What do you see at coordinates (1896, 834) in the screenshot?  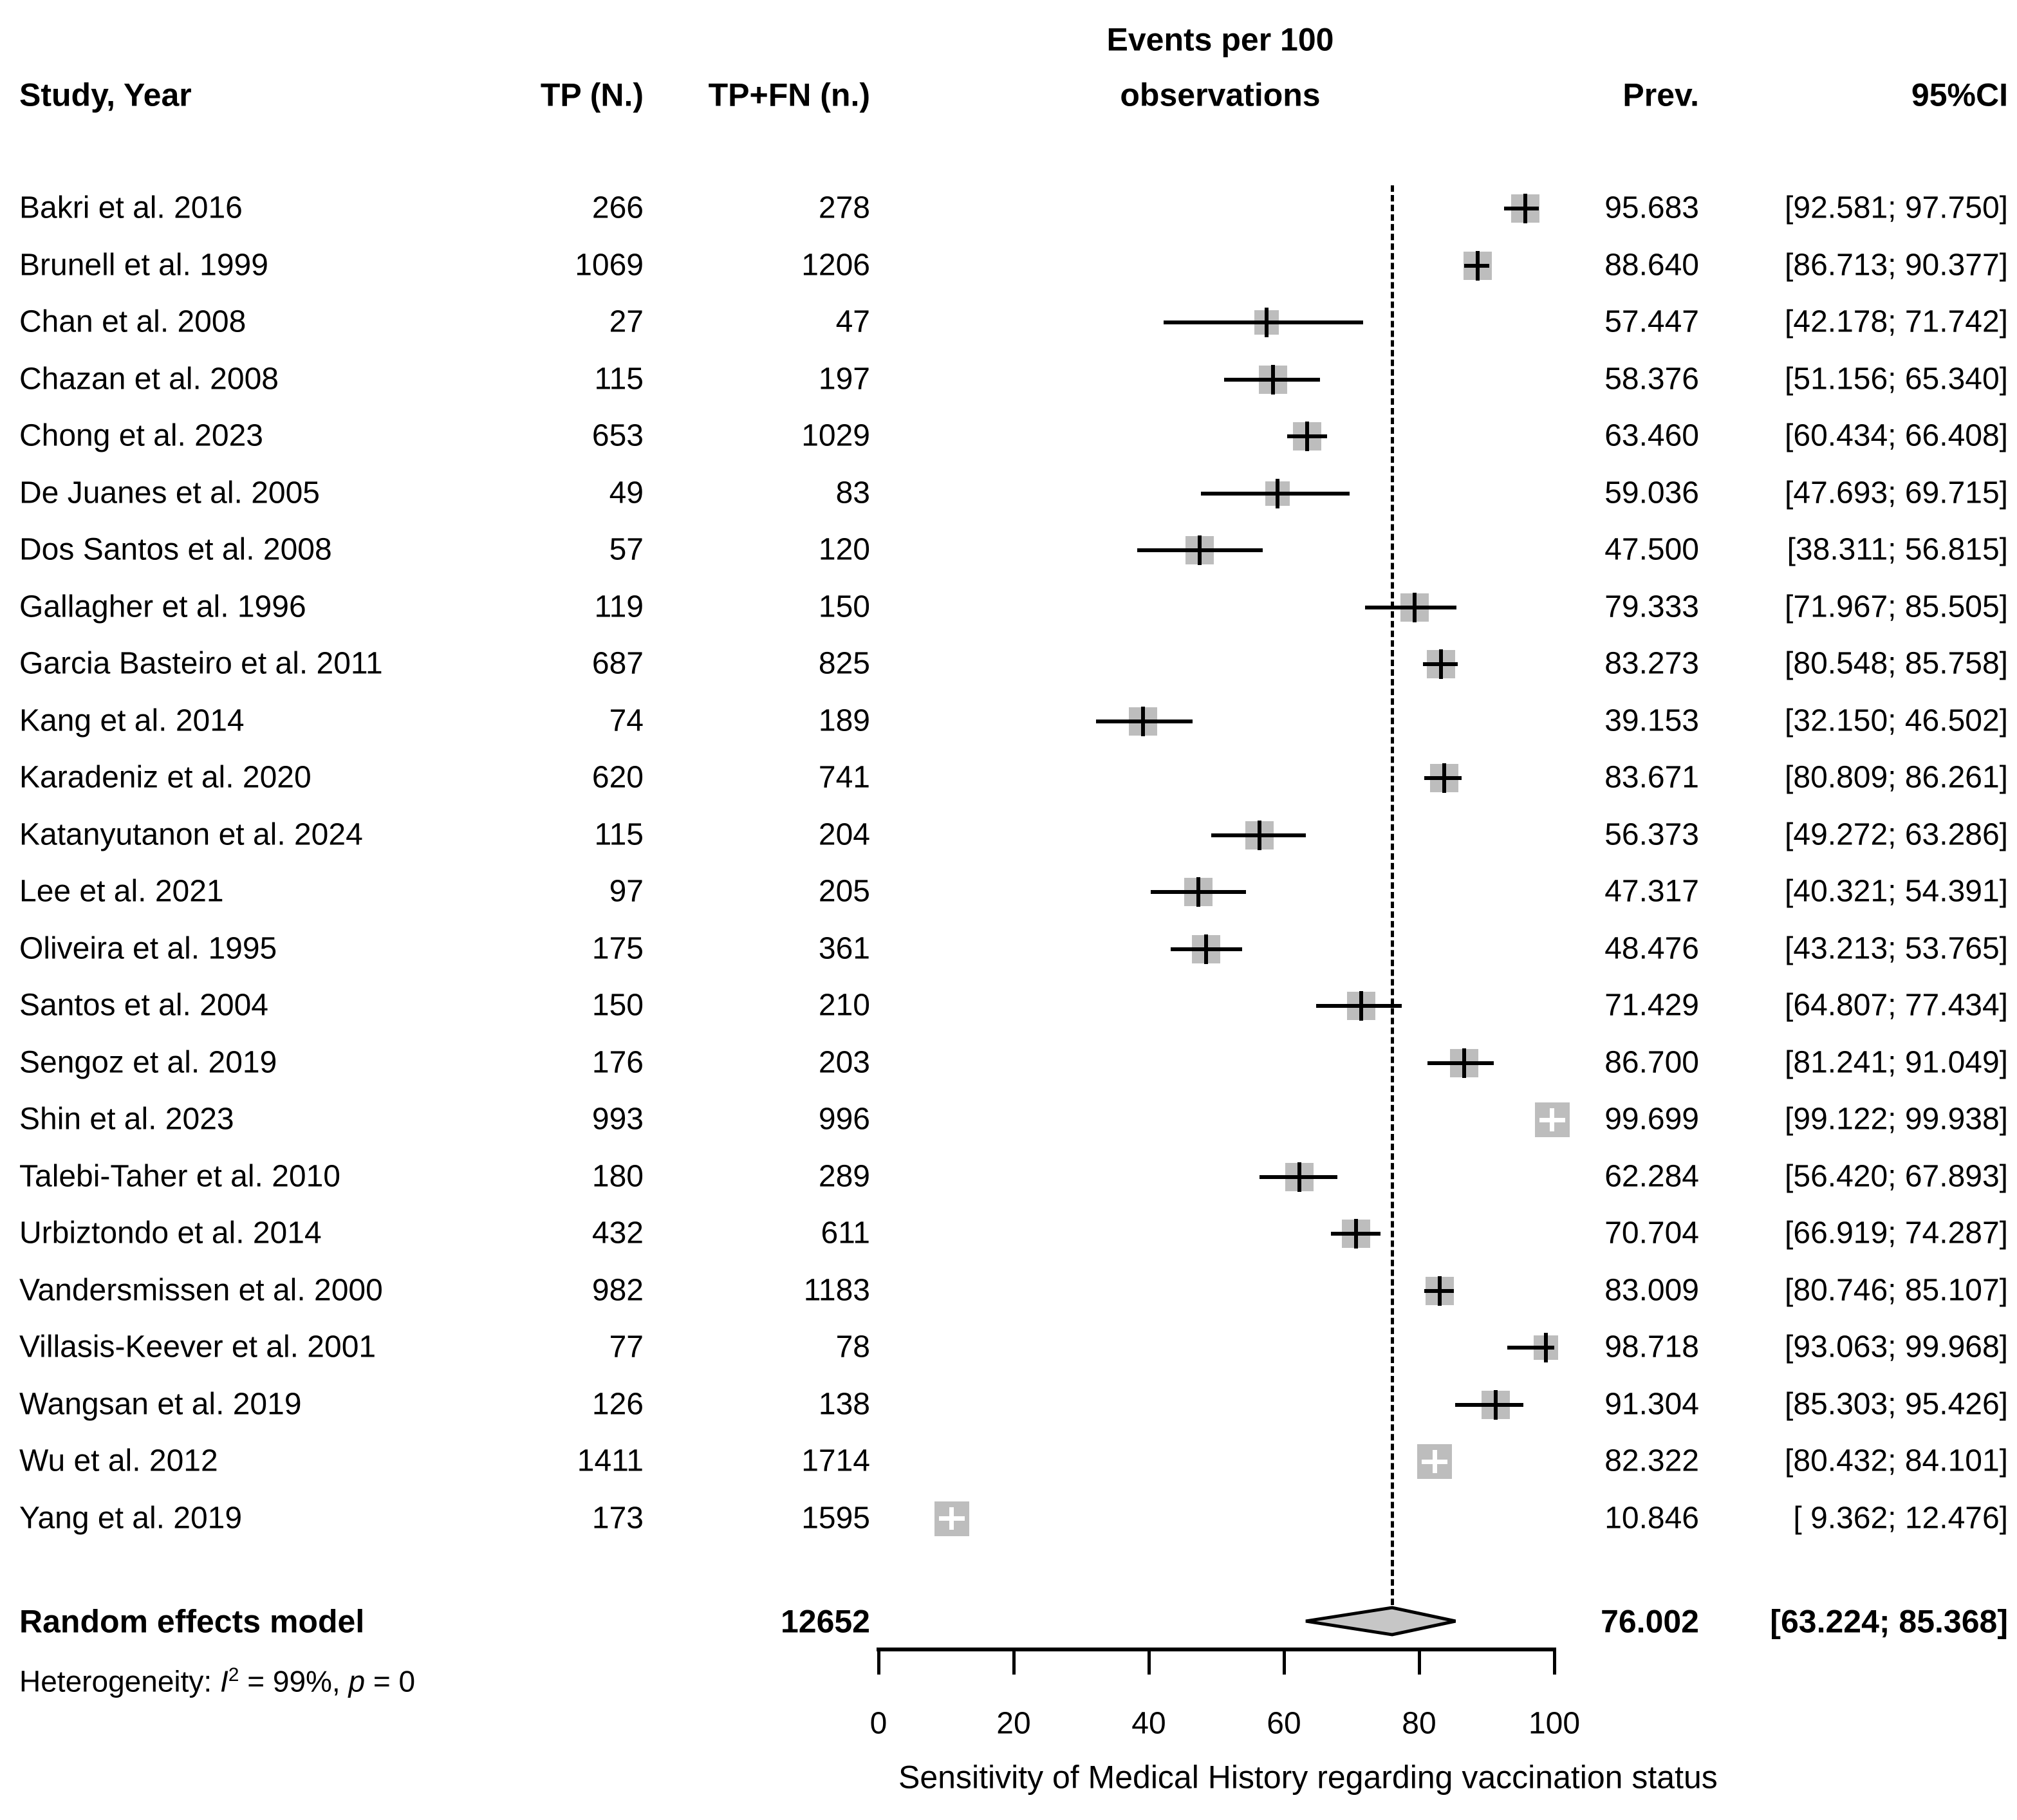 I see `ci-value: [49.272; 63.286]` at bounding box center [1896, 834].